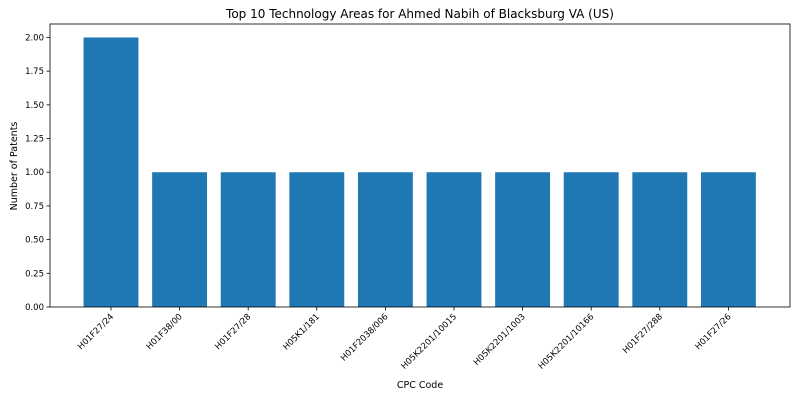 The height and width of the screenshot is (400, 800). What do you see at coordinates (96, 332) in the screenshot?
I see `x-tick-label: H01F27/24` at bounding box center [96, 332].